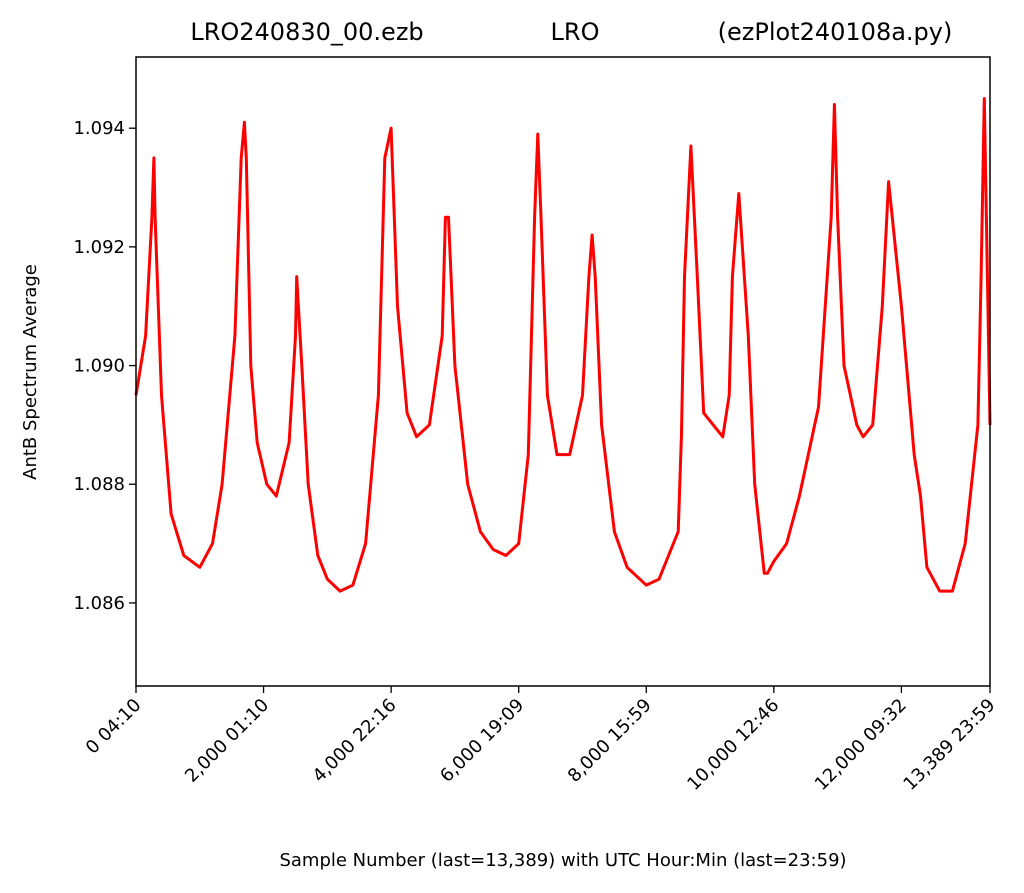 The width and height of the screenshot is (1024, 893). Describe the element at coordinates (835, 32) in the screenshot. I see `title-right: (ezPlot240108a.py)` at that location.